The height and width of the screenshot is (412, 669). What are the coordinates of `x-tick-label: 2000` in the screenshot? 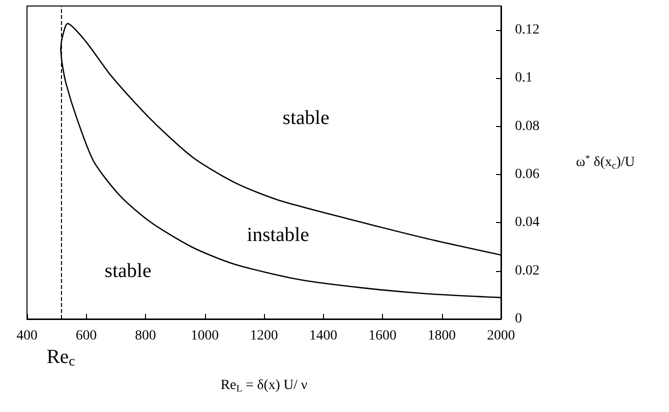 It's located at (501, 336).